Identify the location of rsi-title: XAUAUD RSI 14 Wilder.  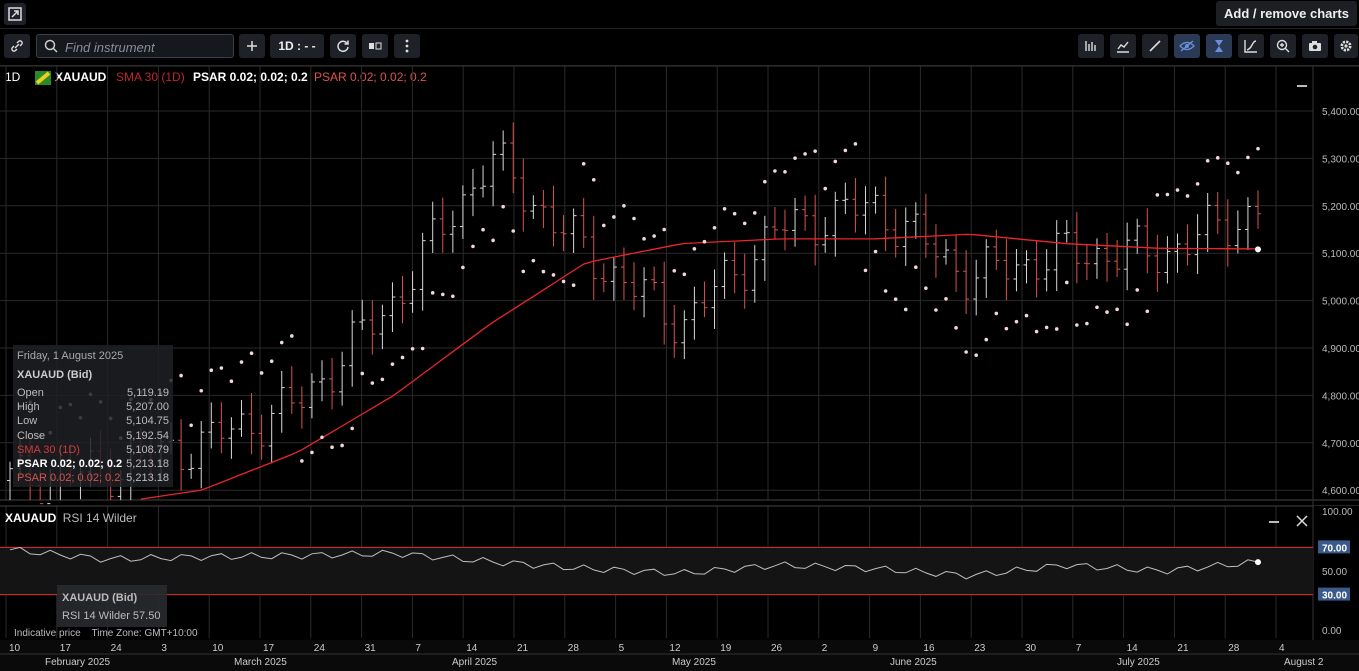
(71, 518).